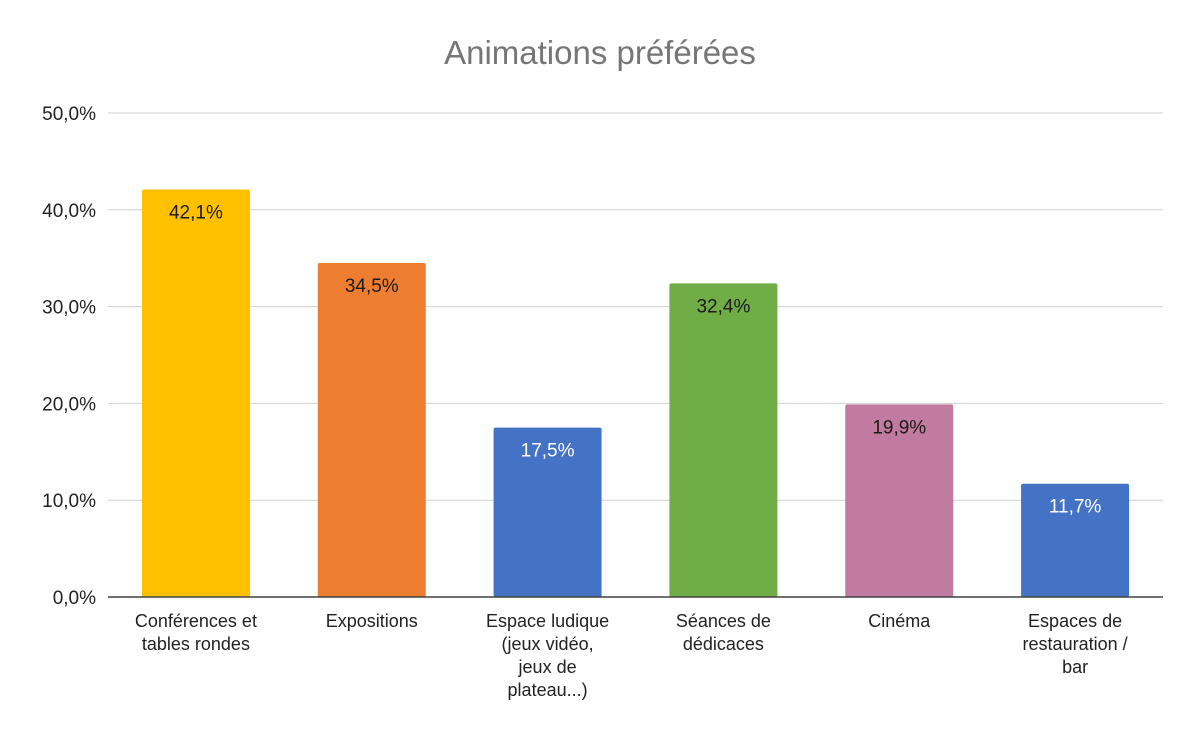 This screenshot has height=747, width=1200. What do you see at coordinates (74, 598) in the screenshot?
I see `y-tick-label: 0,0%` at bounding box center [74, 598].